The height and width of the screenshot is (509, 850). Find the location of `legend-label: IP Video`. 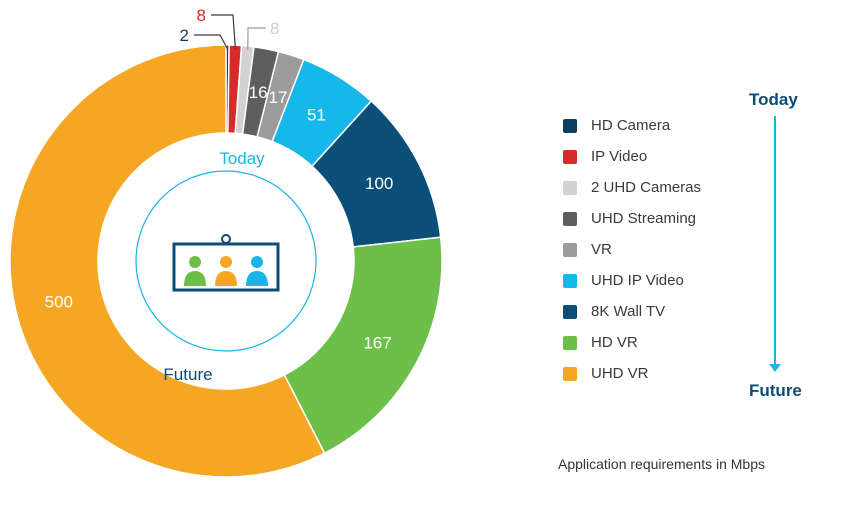

legend-label: IP Video is located at coordinates (619, 156).